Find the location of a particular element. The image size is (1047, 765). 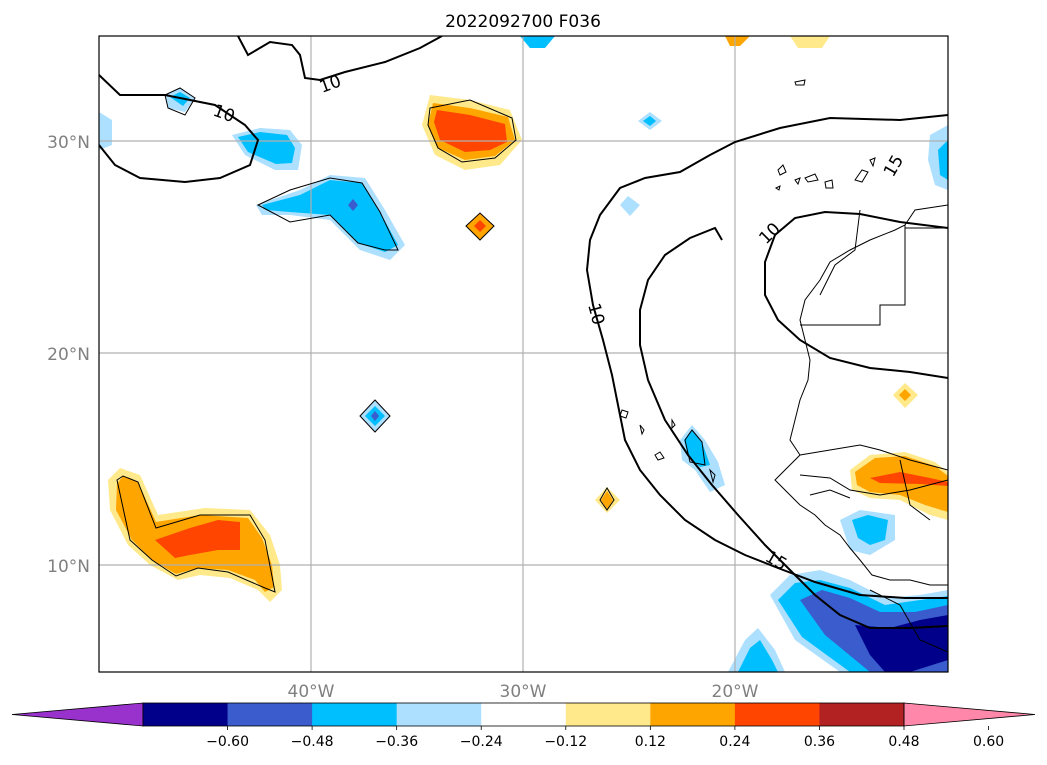

colorbar-extend-high is located at coordinates (969, 714).